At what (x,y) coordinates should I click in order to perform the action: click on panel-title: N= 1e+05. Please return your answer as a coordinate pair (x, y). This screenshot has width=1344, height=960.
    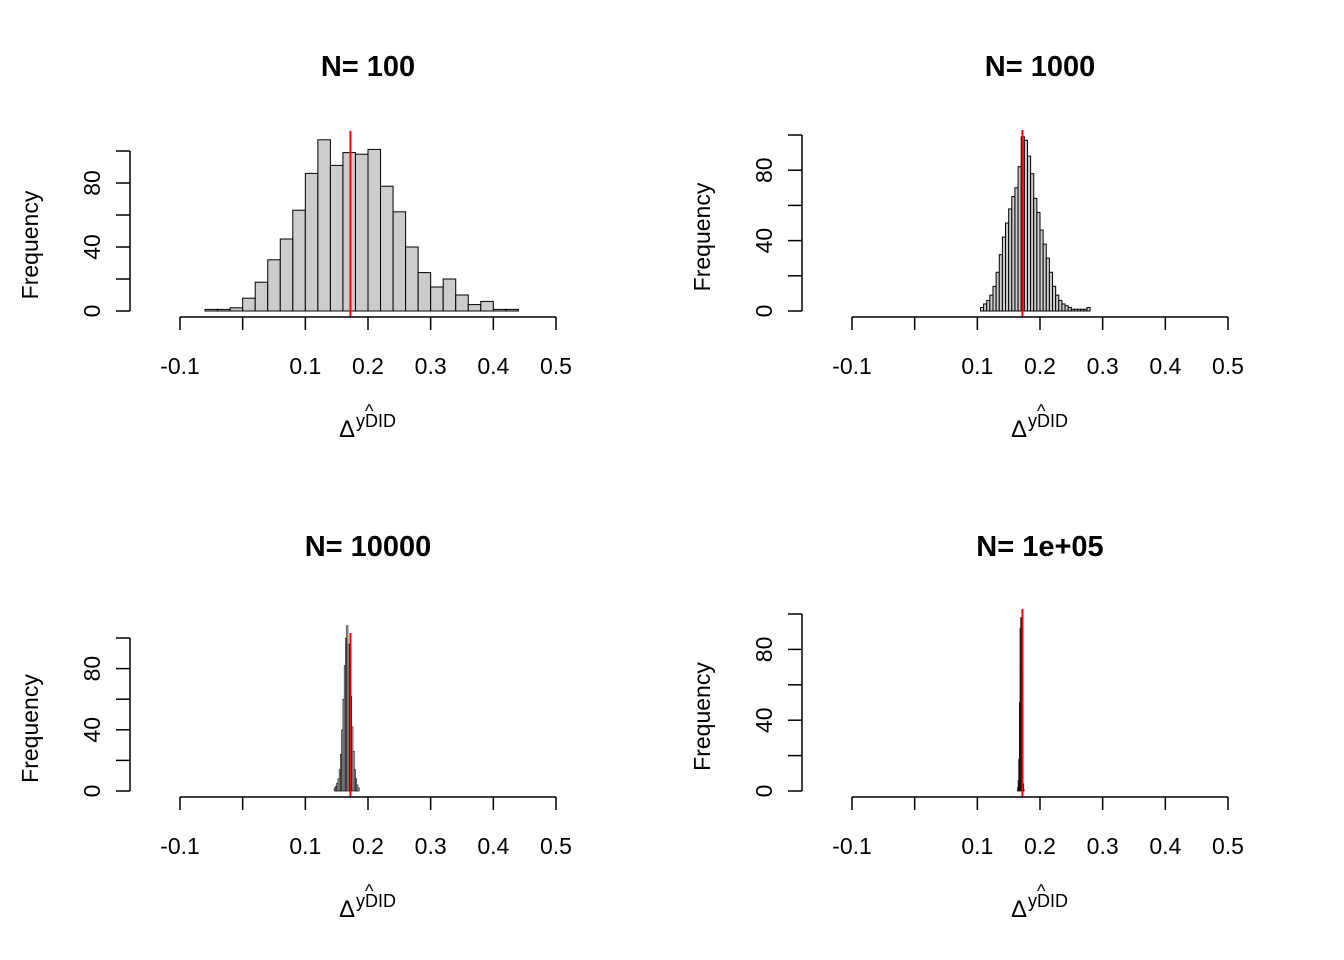
    Looking at the image, I should click on (1039, 547).